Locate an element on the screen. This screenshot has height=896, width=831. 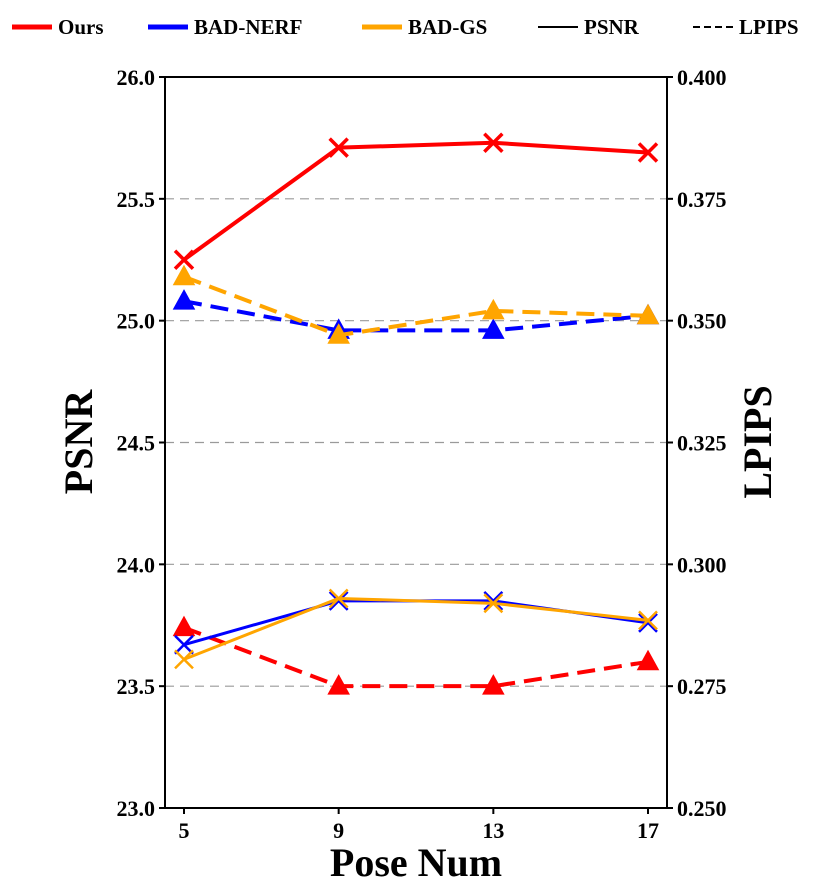
legend-item-bad-nerf: BAD-NERF is located at coordinates (225, 27).